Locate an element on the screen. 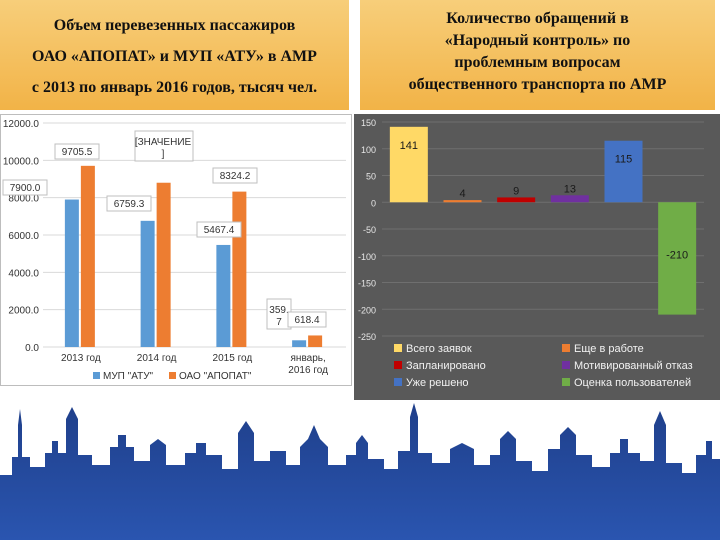 The width and height of the screenshot is (720, 540). data-label: 7900.0 is located at coordinates (25, 188).